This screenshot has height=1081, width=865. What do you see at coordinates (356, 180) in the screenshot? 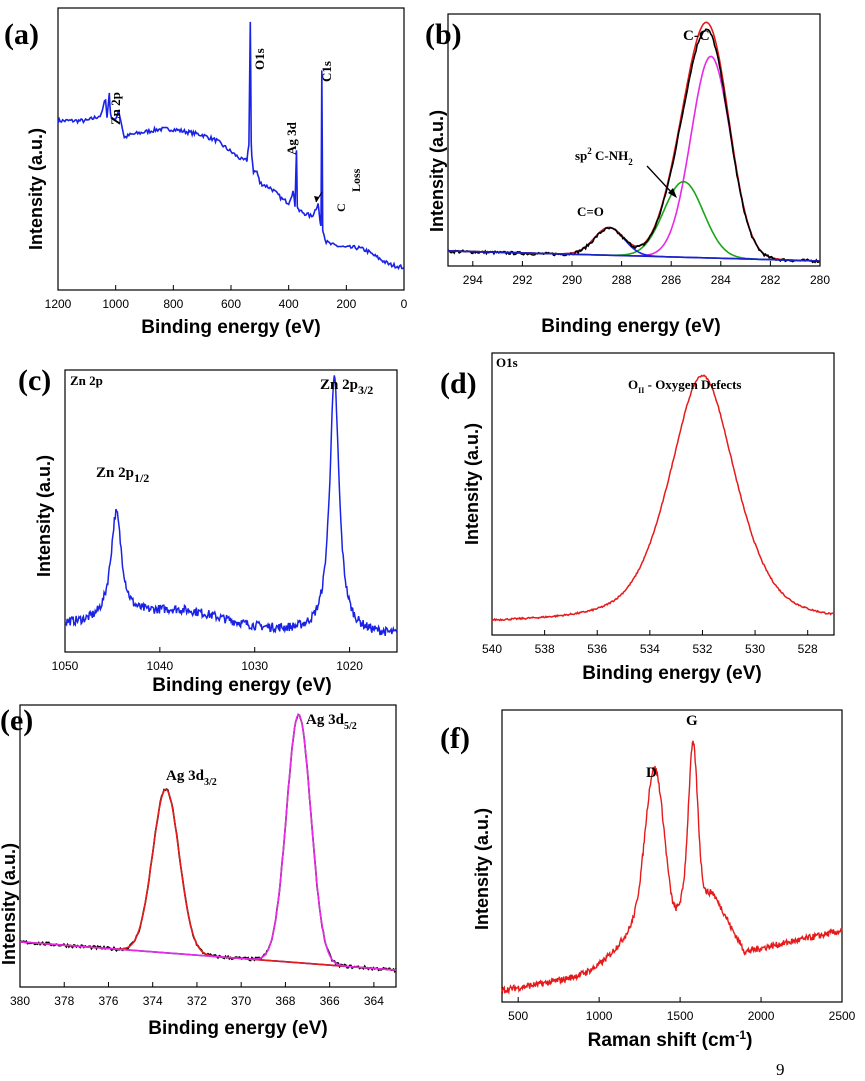
I see `annotation-closs-subscript: Loss` at bounding box center [356, 180].